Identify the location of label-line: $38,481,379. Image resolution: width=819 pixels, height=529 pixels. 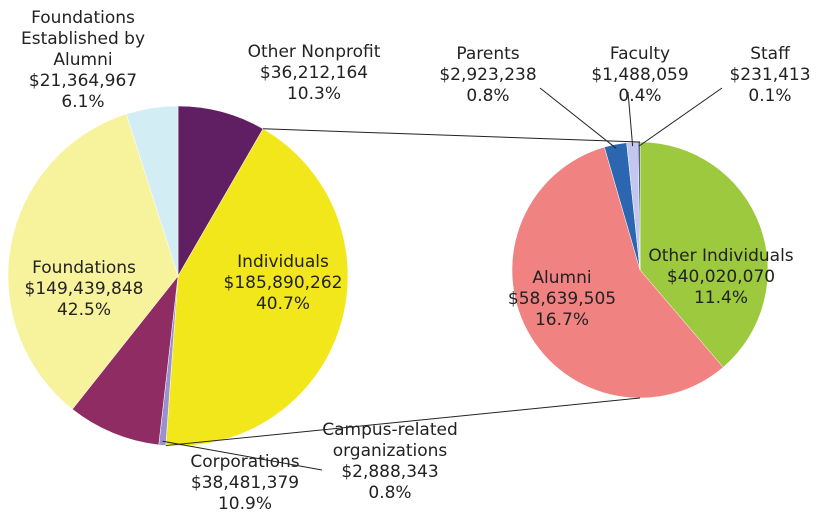
(245, 483).